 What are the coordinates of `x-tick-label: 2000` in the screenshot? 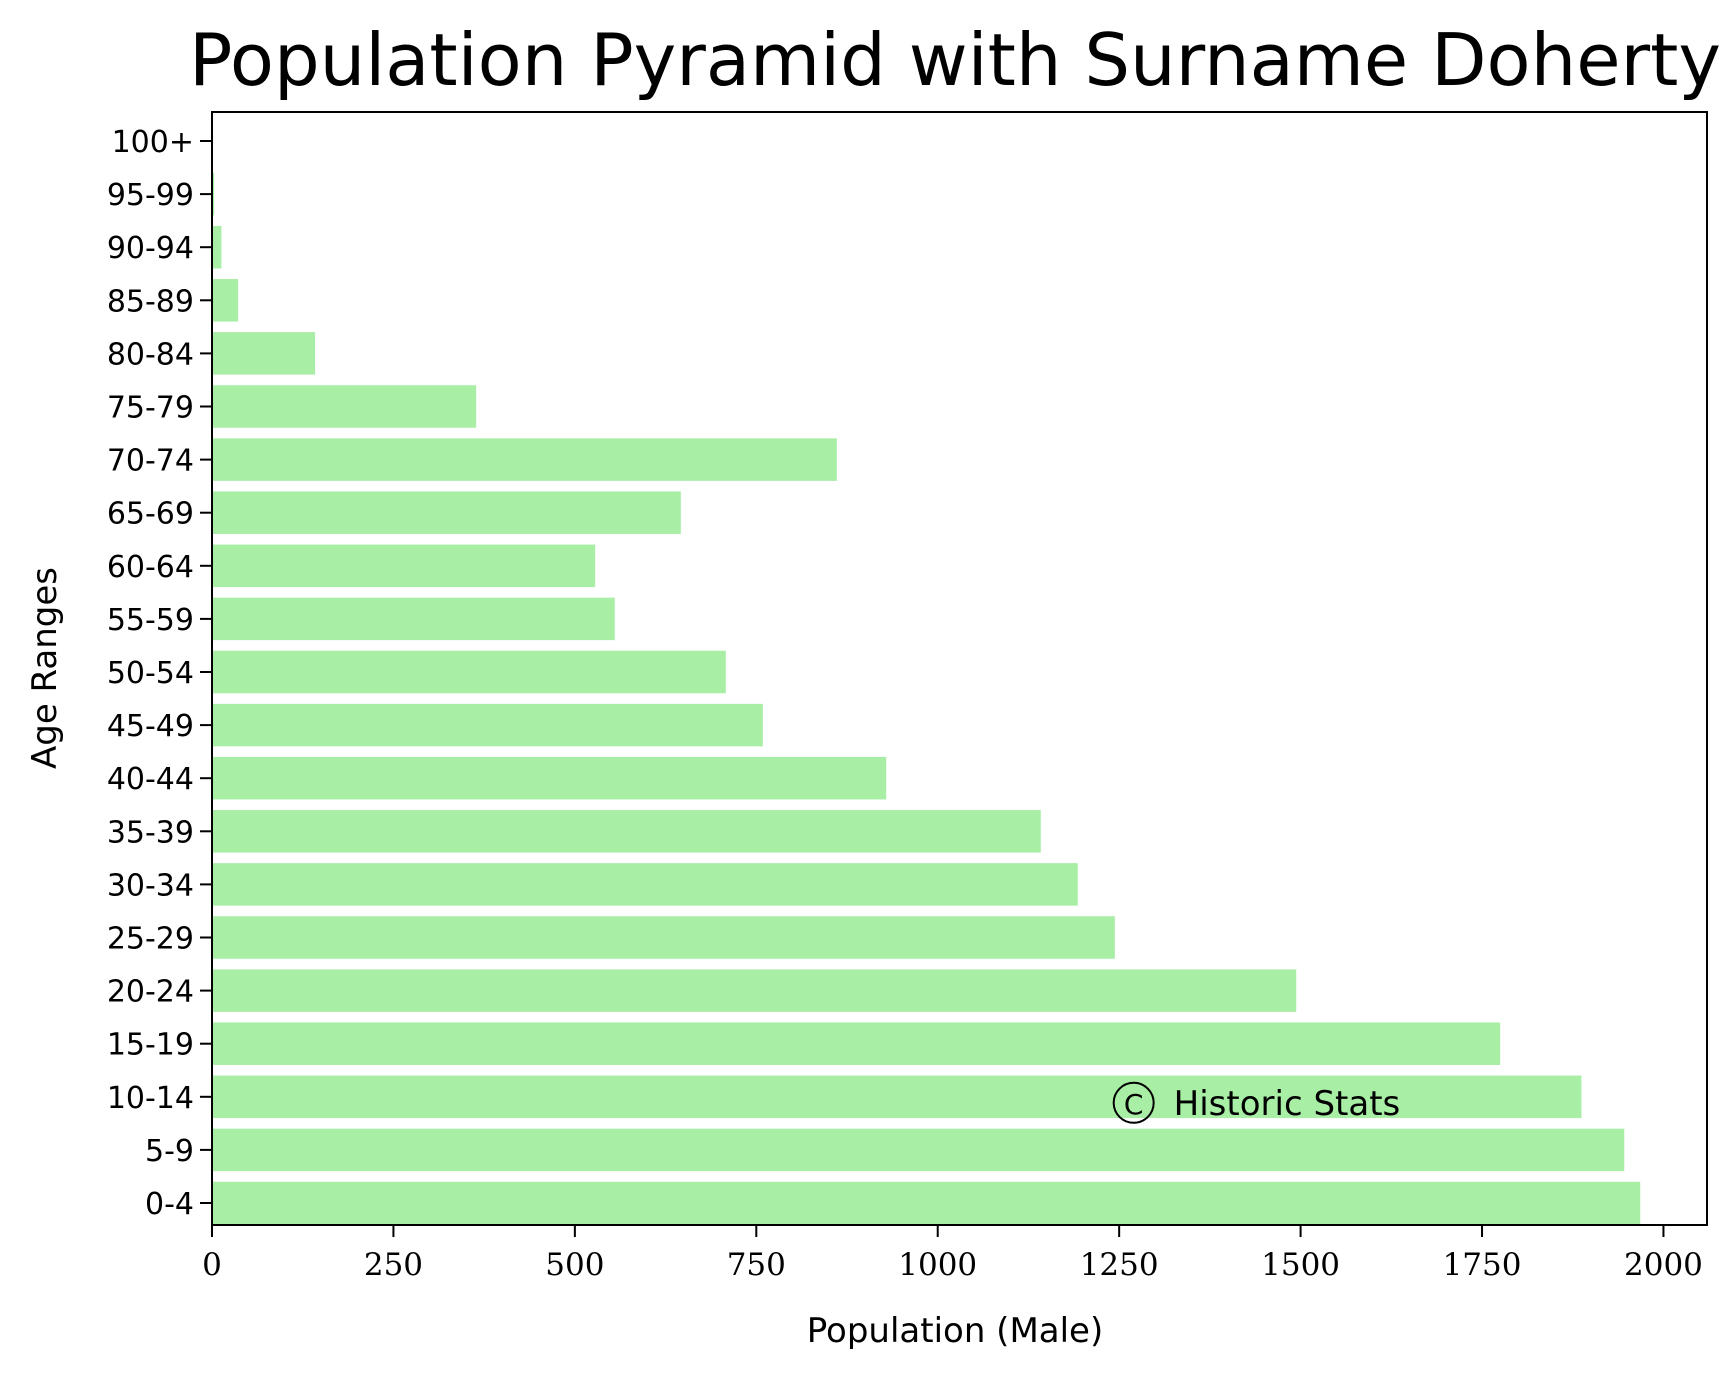 It's located at (1663, 1265).